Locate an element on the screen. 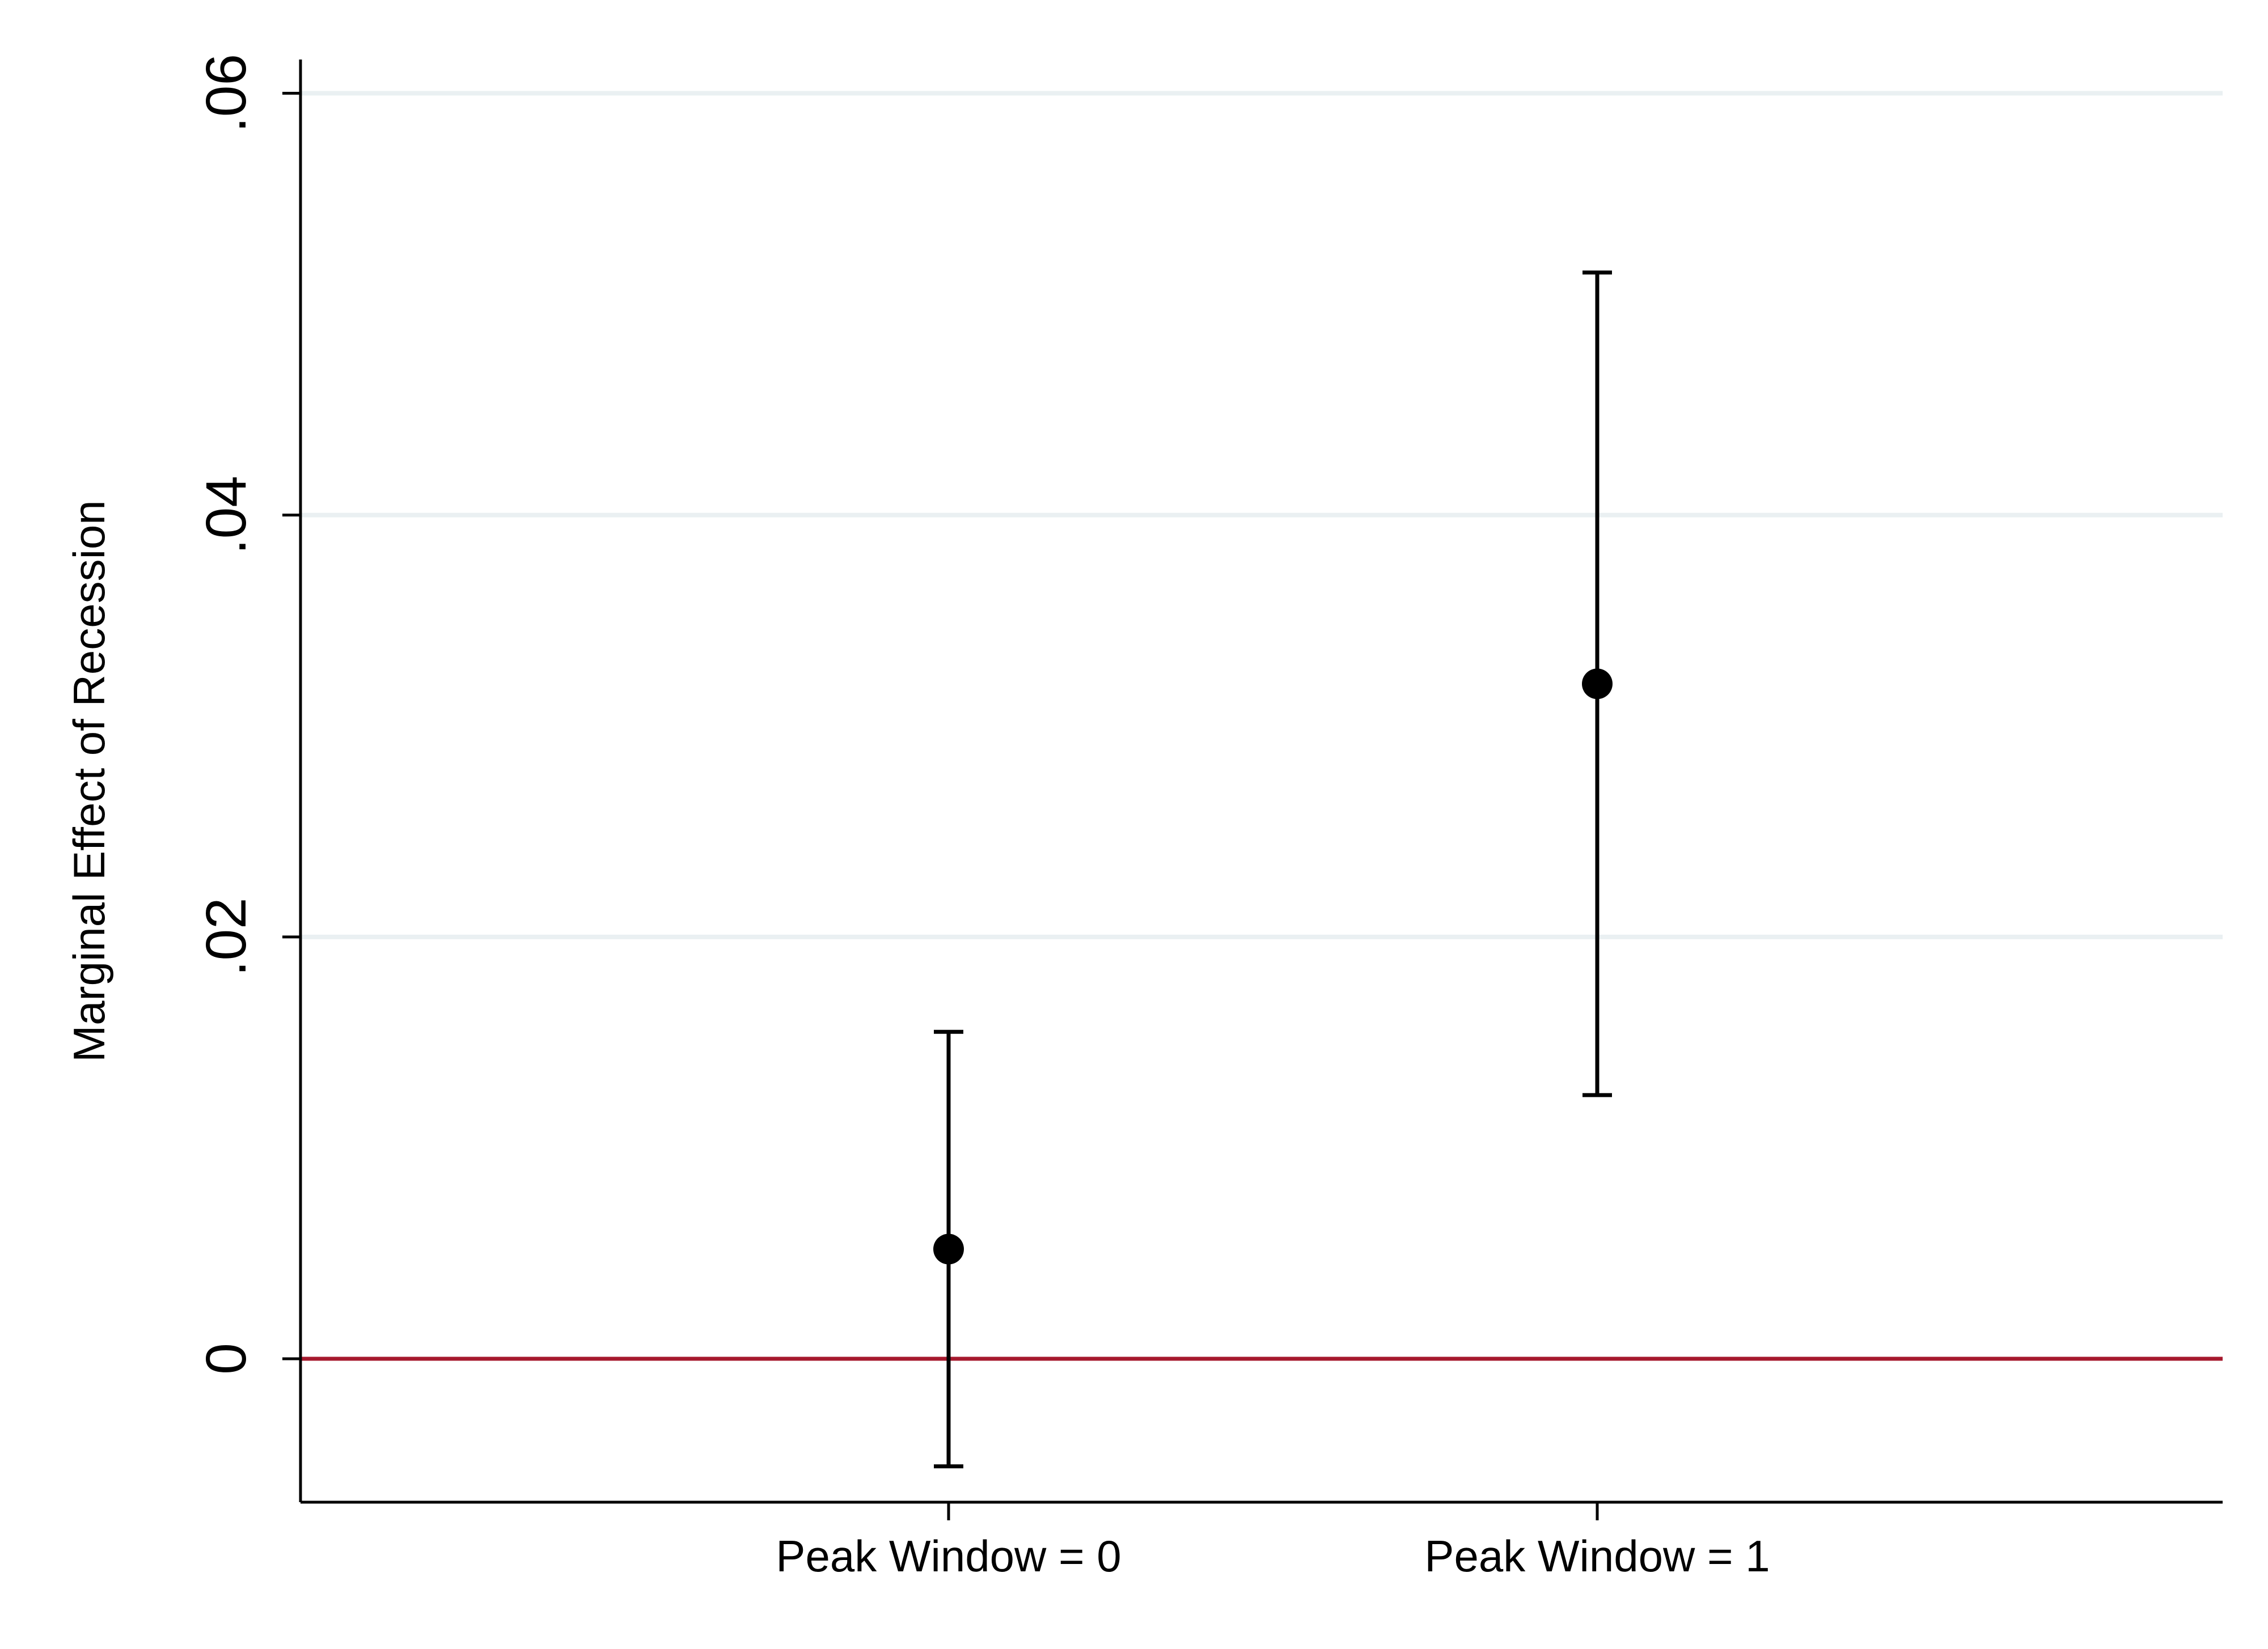 The width and height of the screenshot is (2268, 1649). y-tick-label: .02 is located at coordinates (226, 936).